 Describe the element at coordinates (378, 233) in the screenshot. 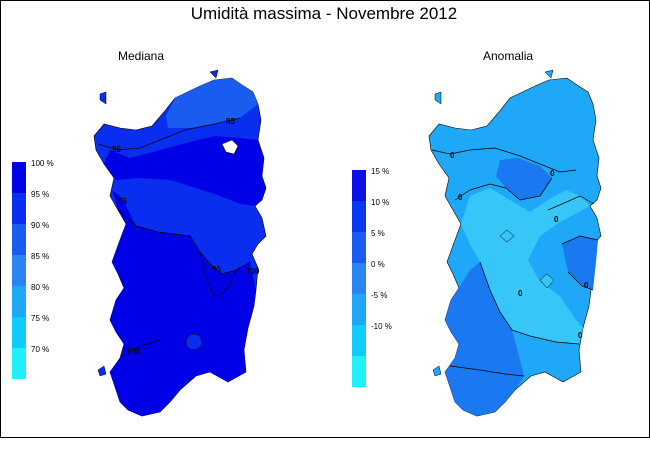

I see `legend-label: 5 %` at that location.